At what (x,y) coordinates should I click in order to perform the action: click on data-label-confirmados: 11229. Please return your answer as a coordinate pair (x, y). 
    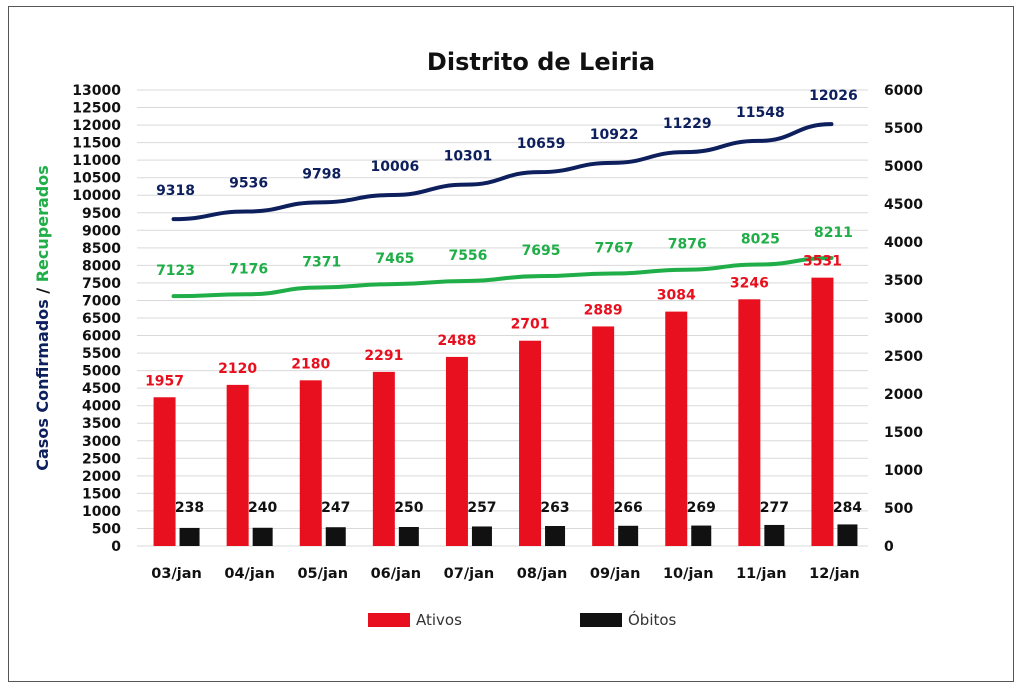
    Looking at the image, I should click on (687, 124).